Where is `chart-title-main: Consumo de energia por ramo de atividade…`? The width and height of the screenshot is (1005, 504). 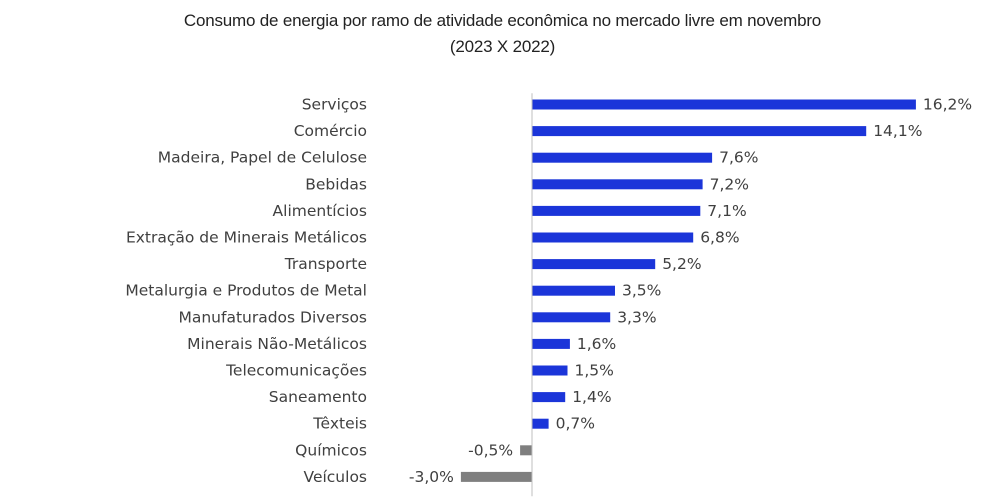 chart-title-main: Consumo de energia por ramo de atividade… is located at coordinates (502, 20).